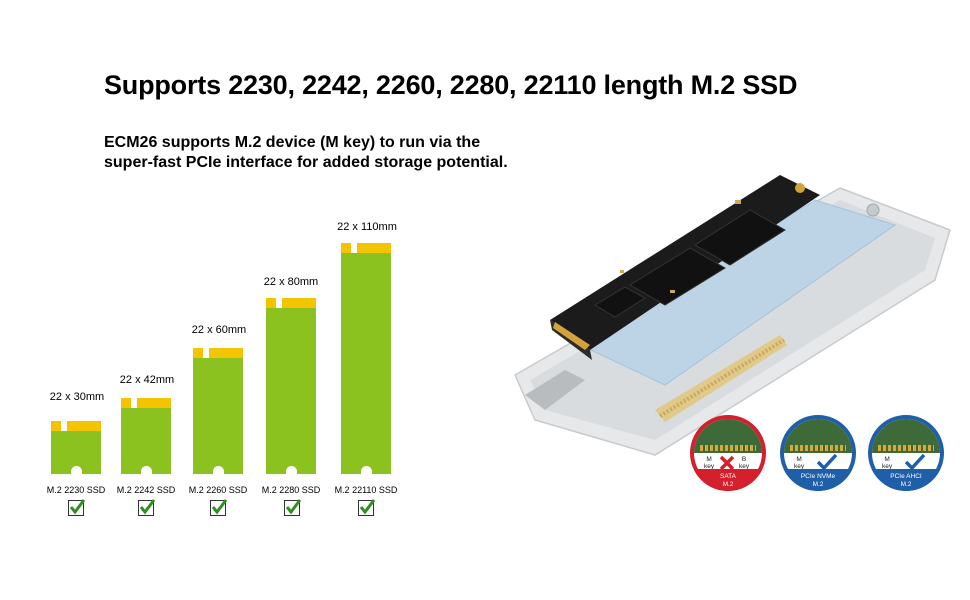 This screenshot has height=600, width=970. What do you see at coordinates (818, 480) in the screenshot?
I see `badge-label: PCIe NVMe M.2` at bounding box center [818, 480].